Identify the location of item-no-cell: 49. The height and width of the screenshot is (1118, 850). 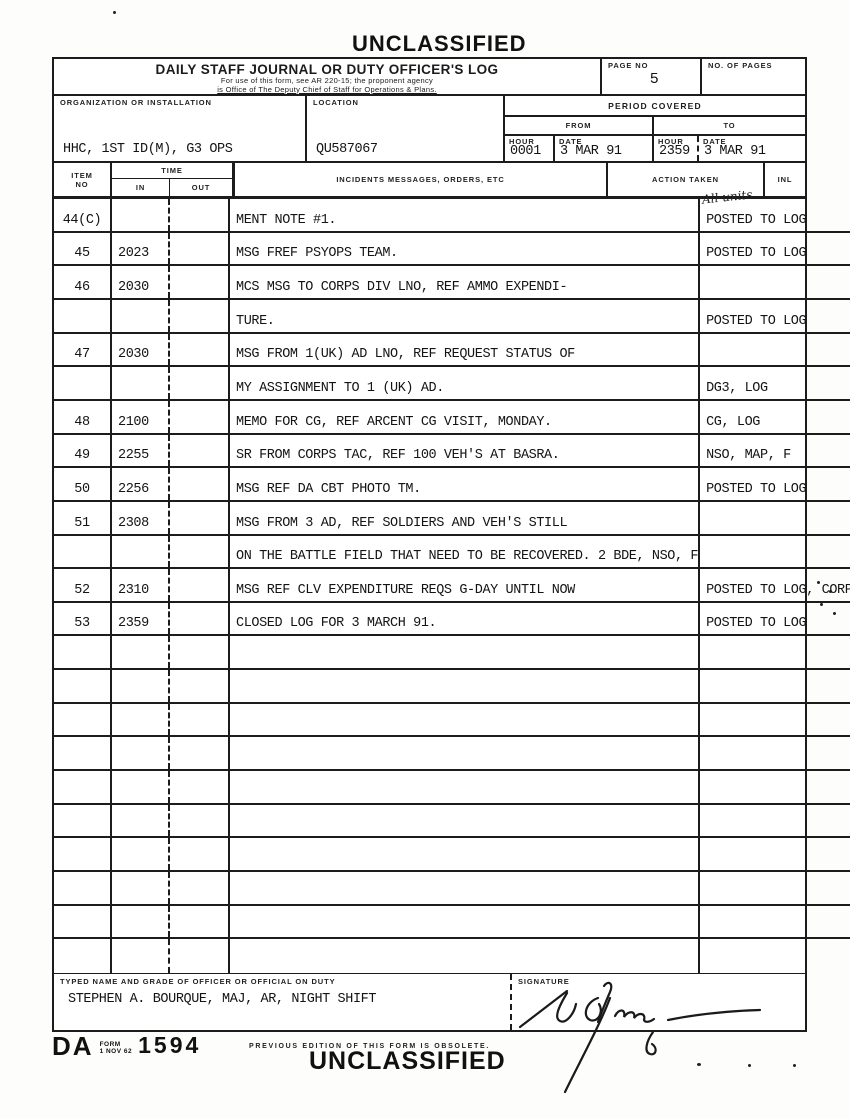
(83, 450).